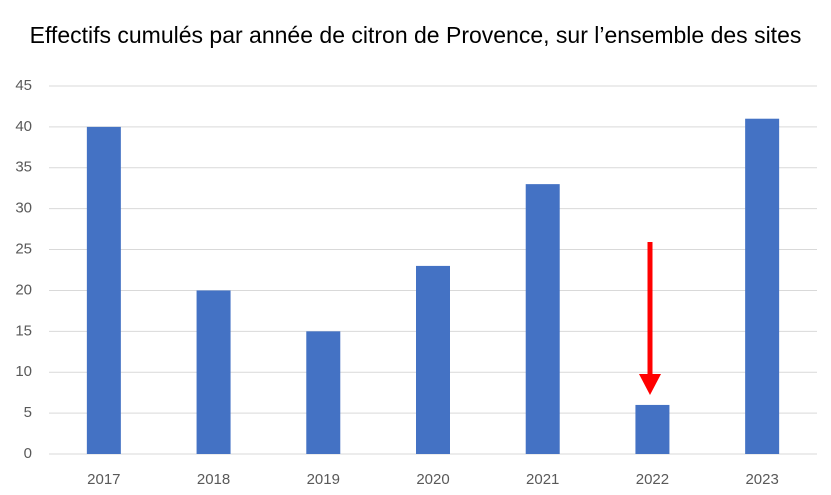 This screenshot has height=495, width=831. What do you see at coordinates (23, 126) in the screenshot?
I see `y-tick-label: 40` at bounding box center [23, 126].